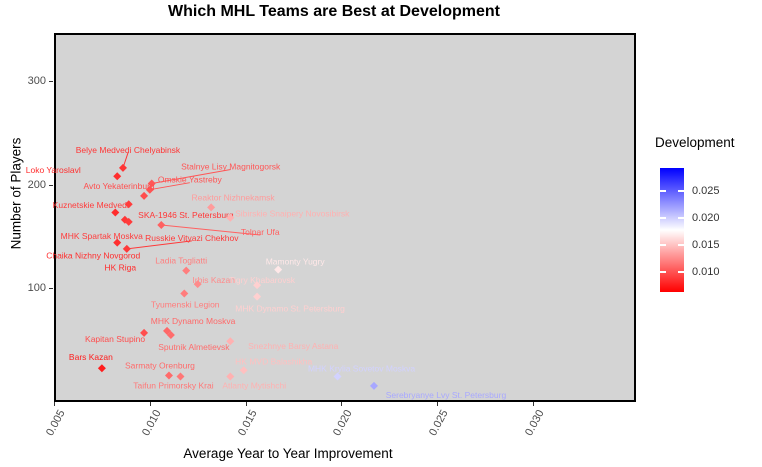 This screenshot has height=467, width=762. What do you see at coordinates (181, 261) in the screenshot?
I see `data-point-label: Ladia Togliatti` at bounding box center [181, 261].